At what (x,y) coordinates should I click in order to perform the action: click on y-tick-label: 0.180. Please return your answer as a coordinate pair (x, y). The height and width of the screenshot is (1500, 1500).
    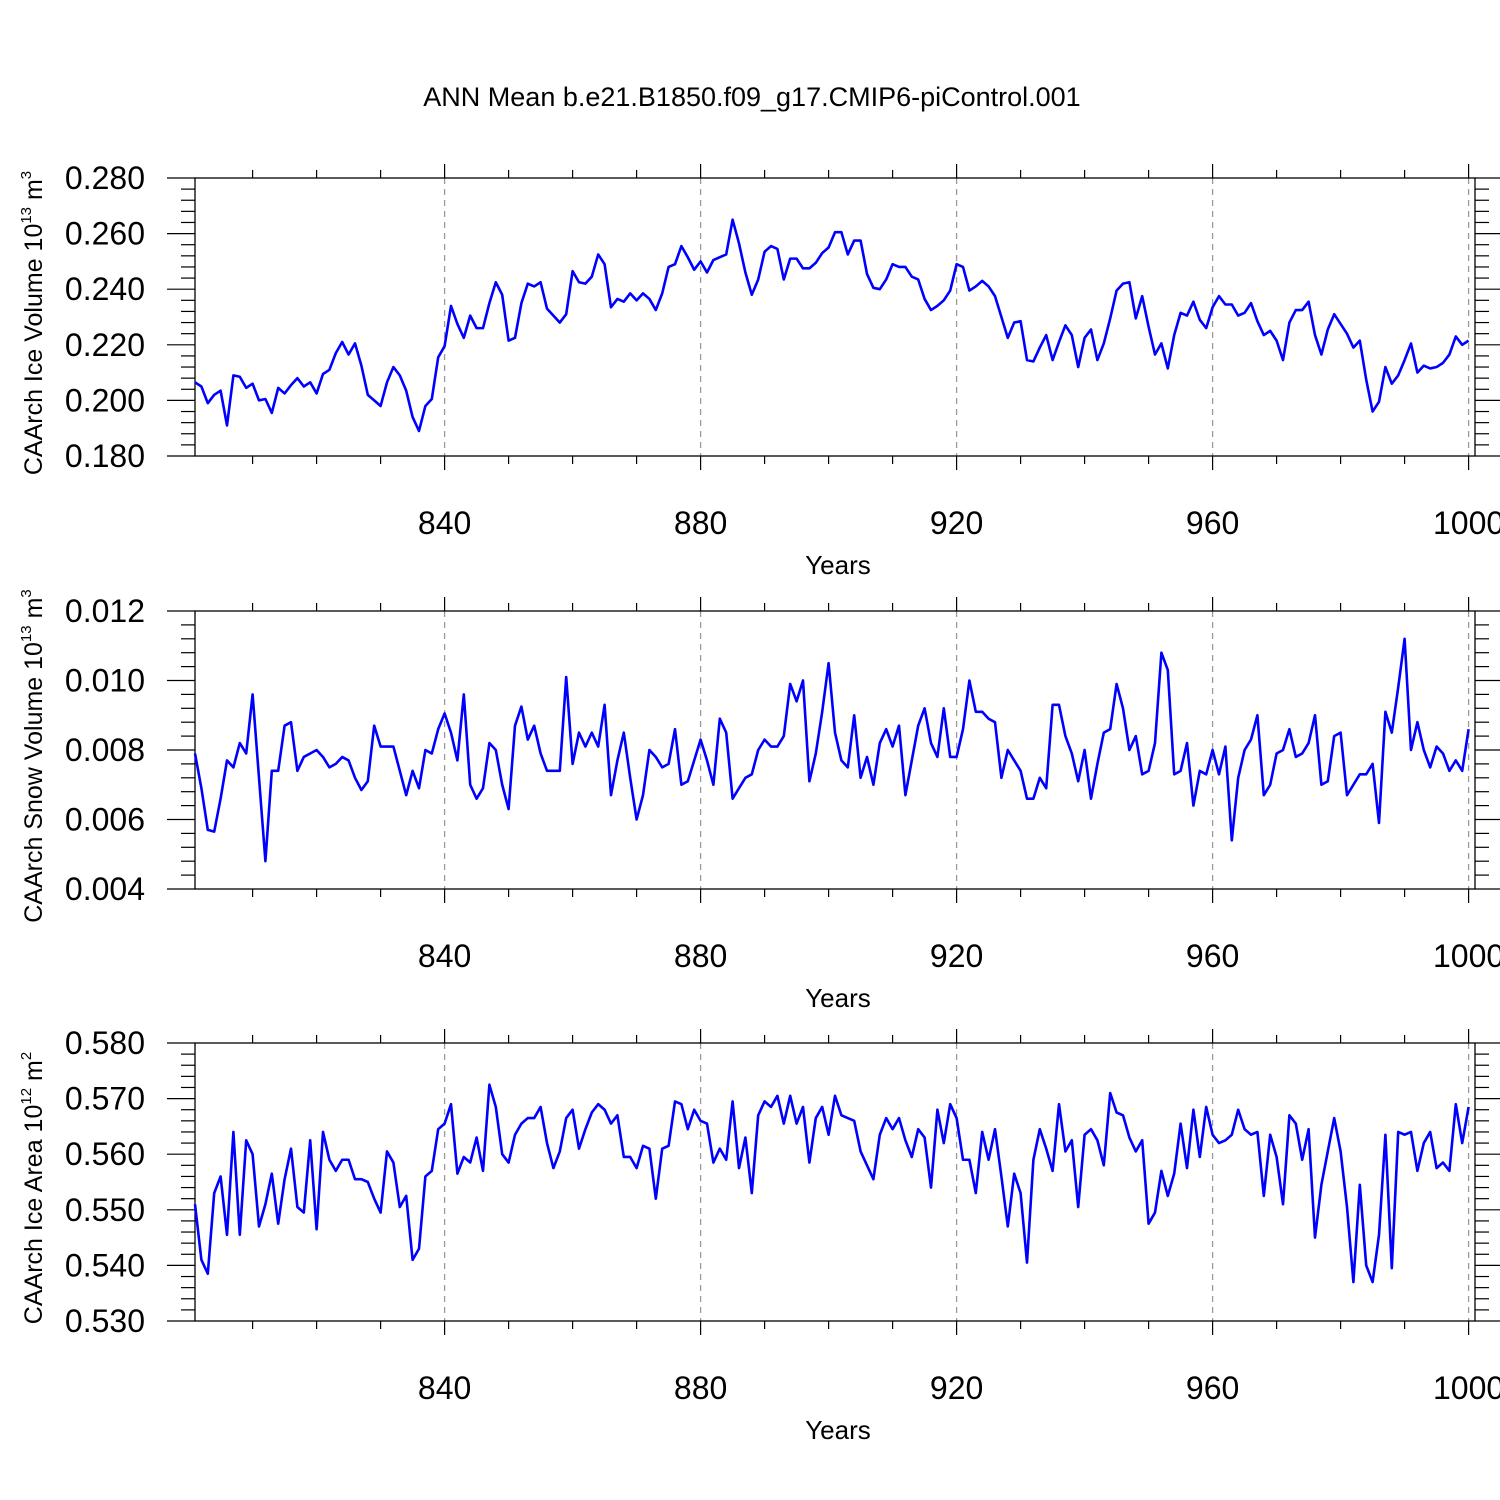
    Looking at the image, I should click on (105, 456).